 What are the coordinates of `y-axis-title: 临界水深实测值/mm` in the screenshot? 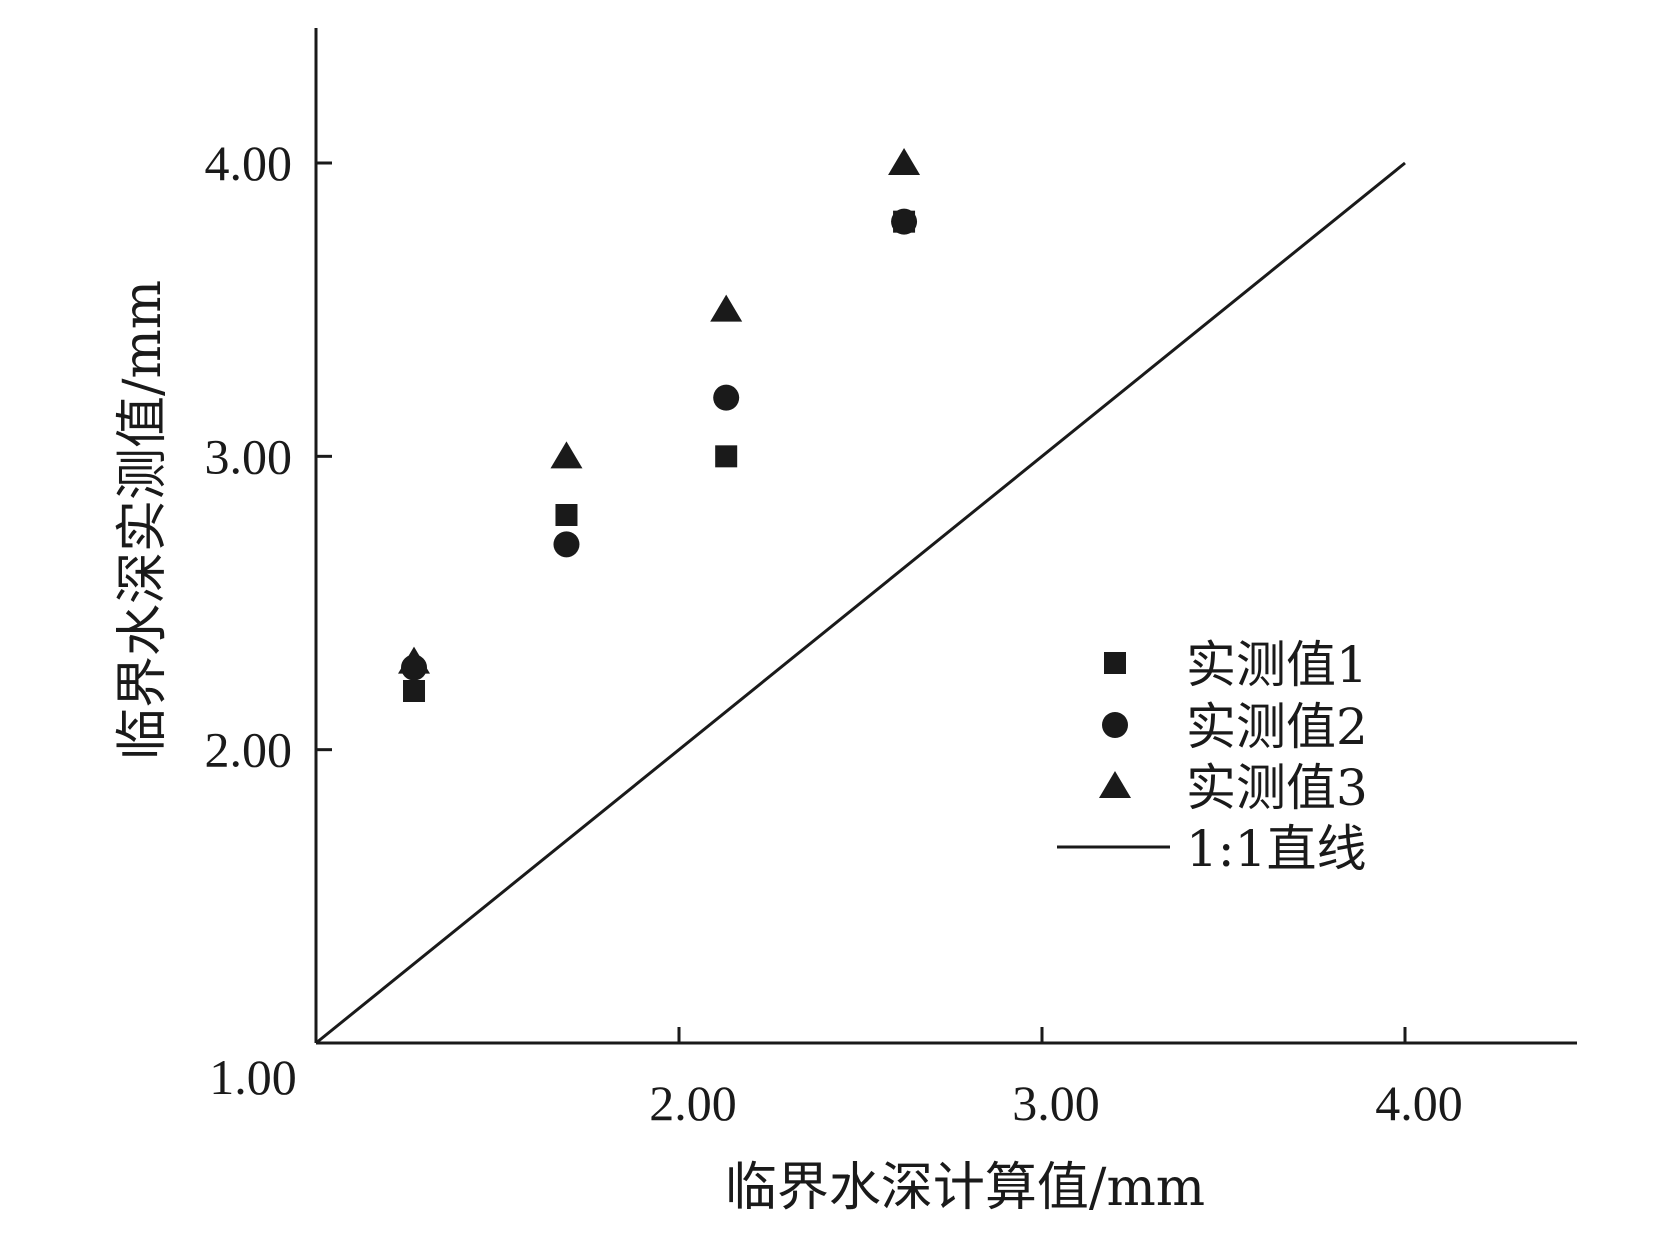 It's located at (143, 520).